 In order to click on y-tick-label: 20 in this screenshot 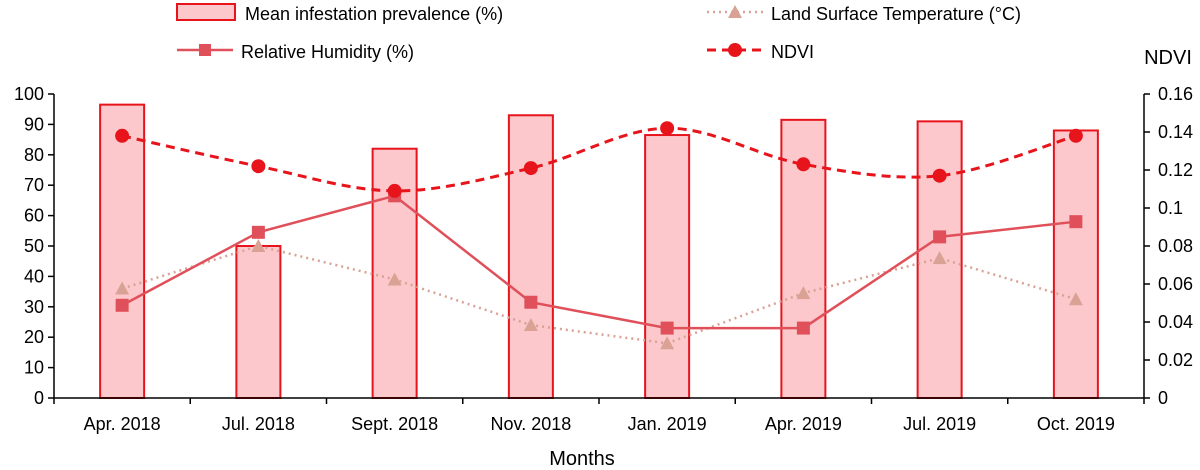, I will do `click(34, 337)`.